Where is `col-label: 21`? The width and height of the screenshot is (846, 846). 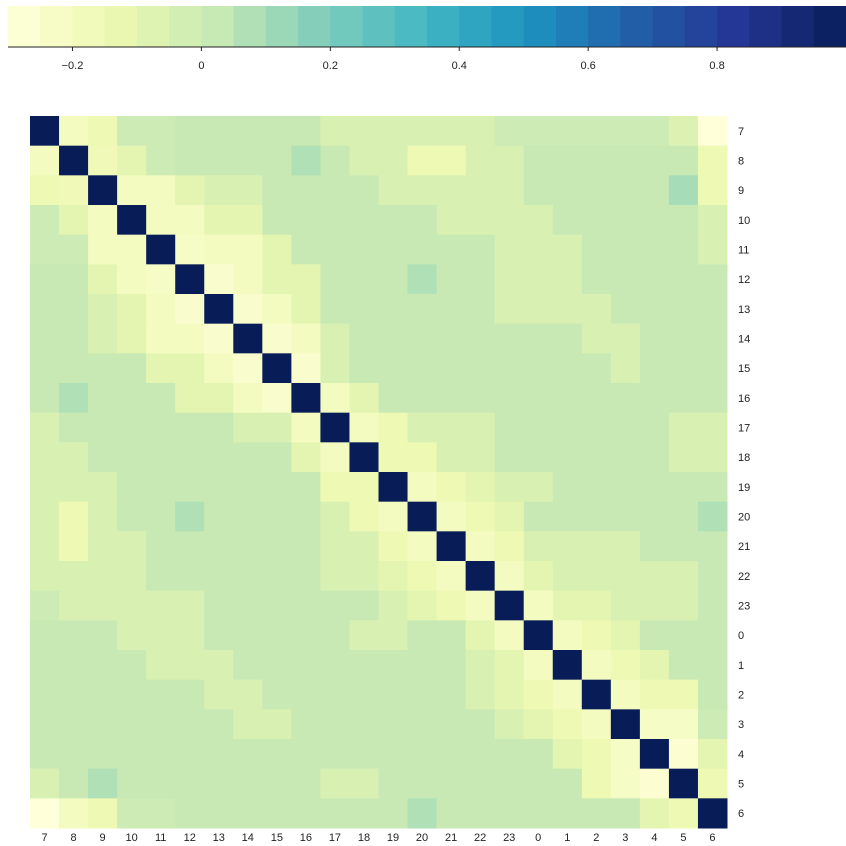 col-label: 21 is located at coordinates (451, 838).